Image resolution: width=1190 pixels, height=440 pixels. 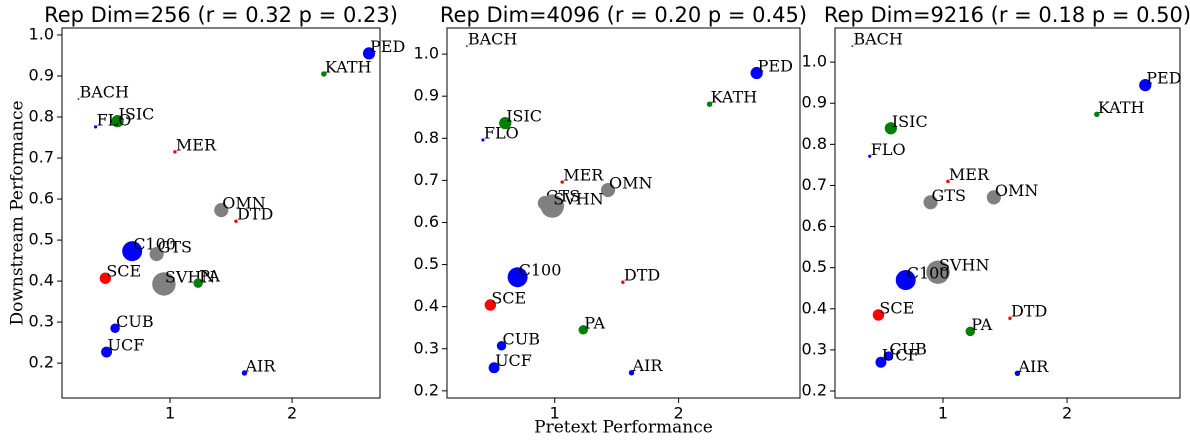 What do you see at coordinates (123, 271) in the screenshot?
I see `point-label: SCE` at bounding box center [123, 271].